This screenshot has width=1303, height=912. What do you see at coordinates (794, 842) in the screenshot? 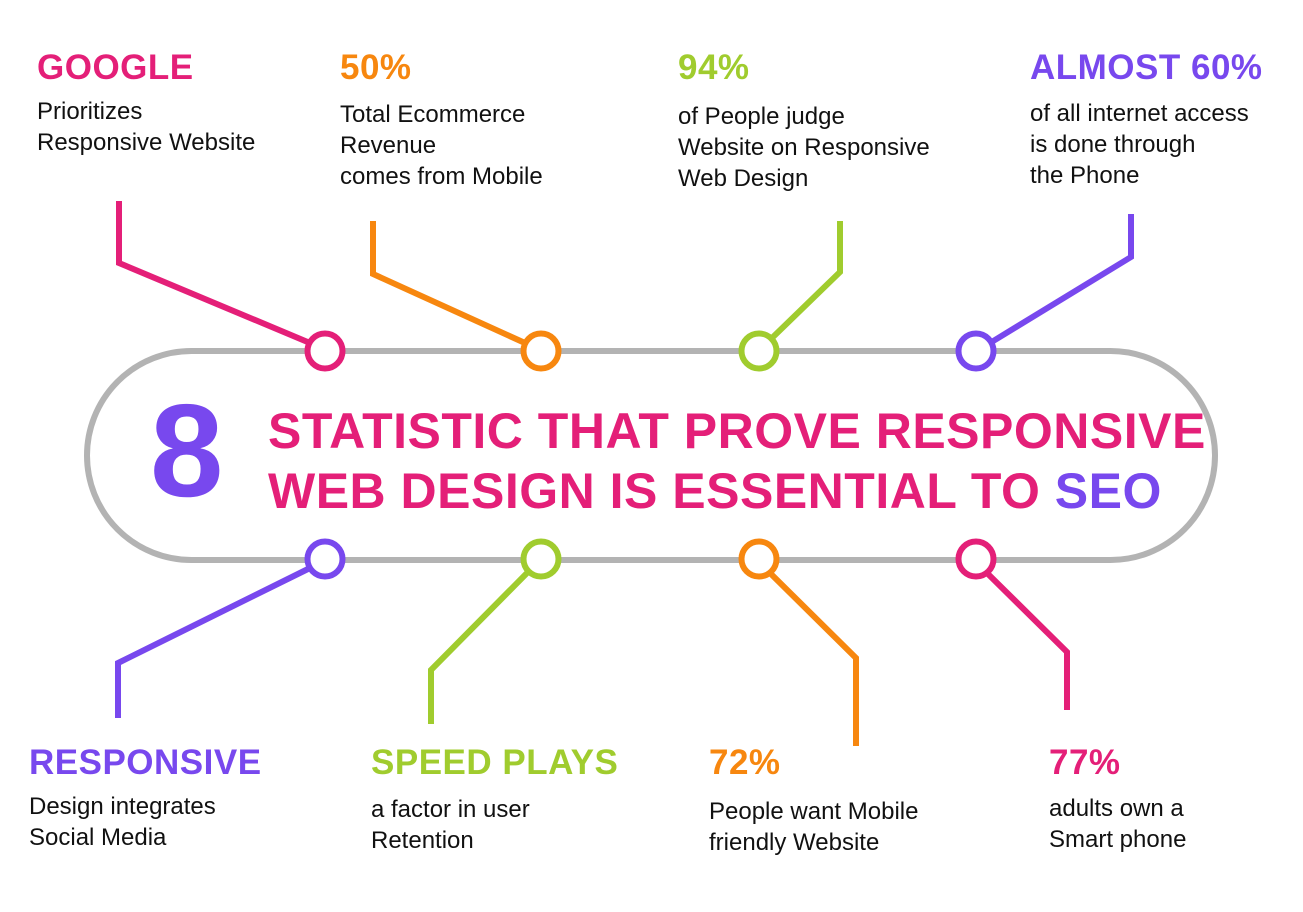
I see `stat-desc-line: friendly Website` at bounding box center [794, 842].